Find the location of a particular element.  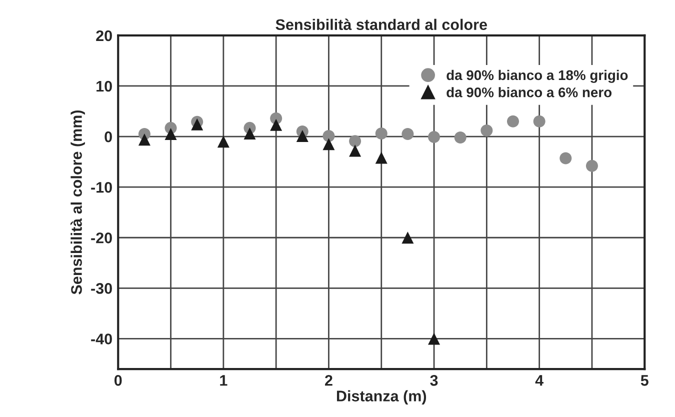

x-tick-label: 4 is located at coordinates (539, 380).